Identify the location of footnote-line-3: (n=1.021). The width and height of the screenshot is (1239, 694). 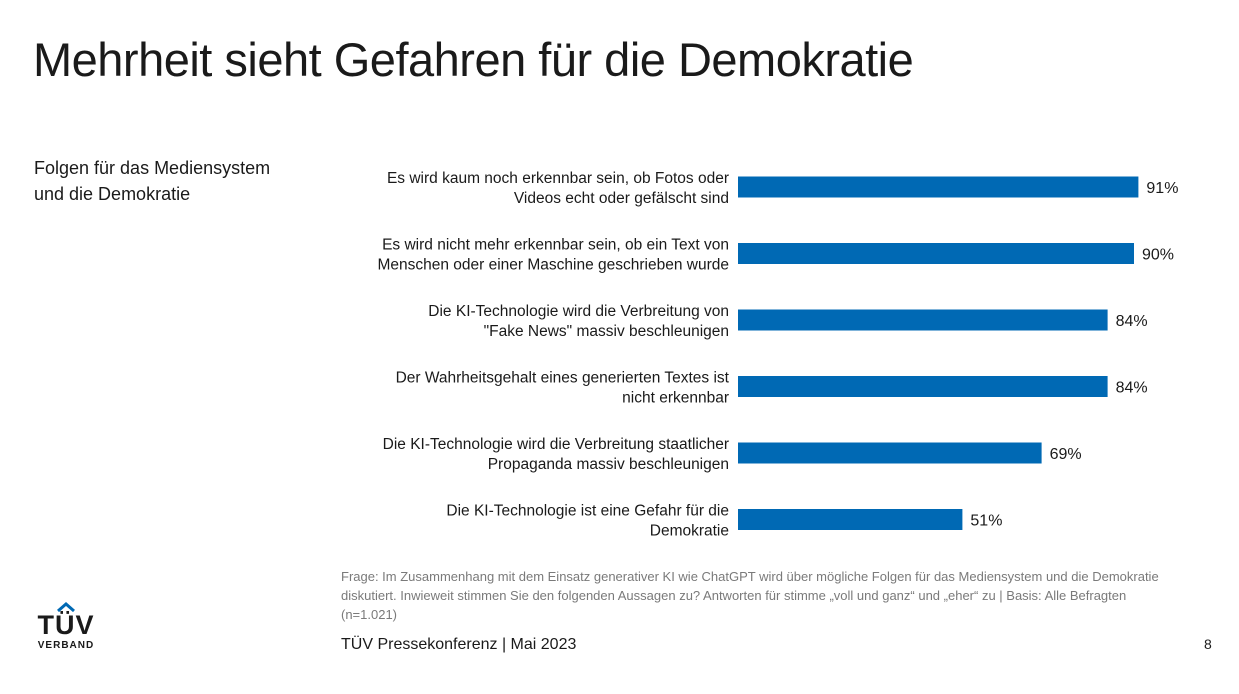
(369, 614).